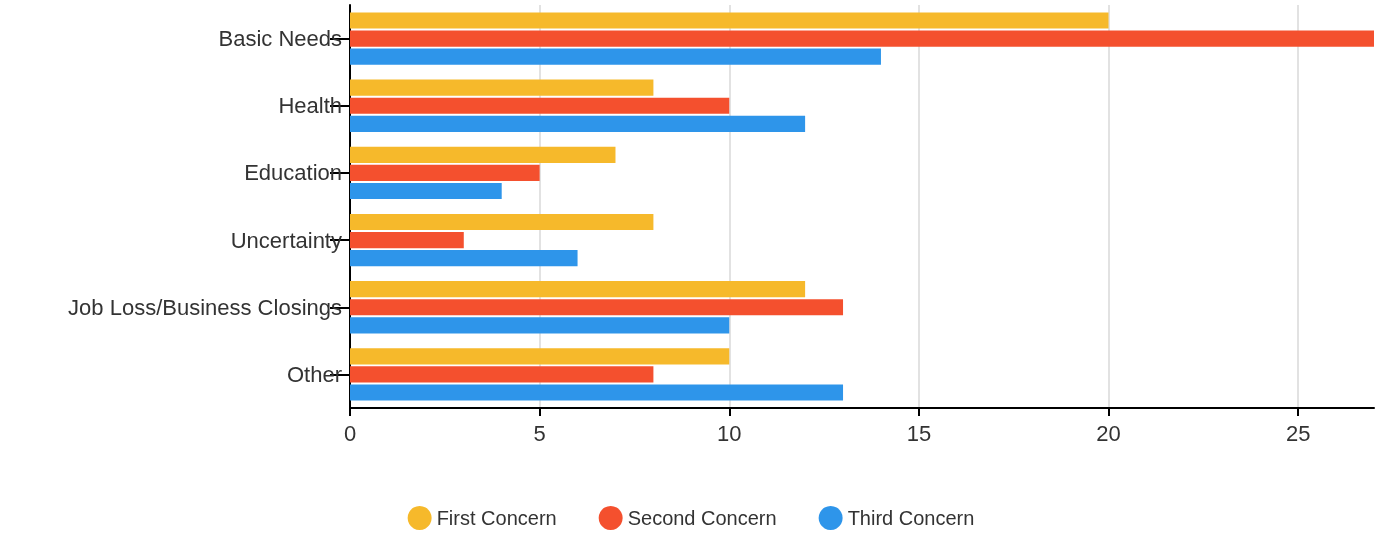 This screenshot has width=1382, height=537. Describe the element at coordinates (1108, 433) in the screenshot. I see `x-tick-label: 20` at that location.